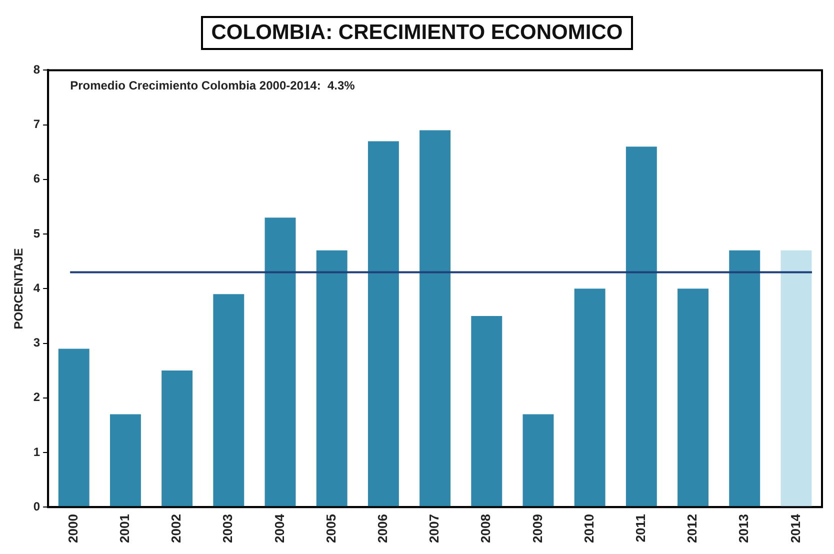  What do you see at coordinates (279, 528) in the screenshot?
I see `x-tick-label: 2004` at bounding box center [279, 528].